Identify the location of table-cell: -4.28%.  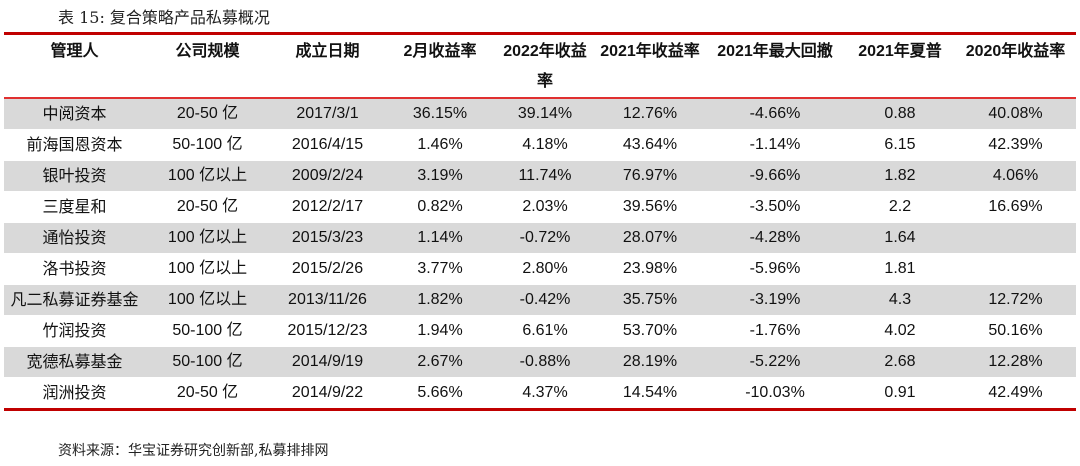
(775, 238).